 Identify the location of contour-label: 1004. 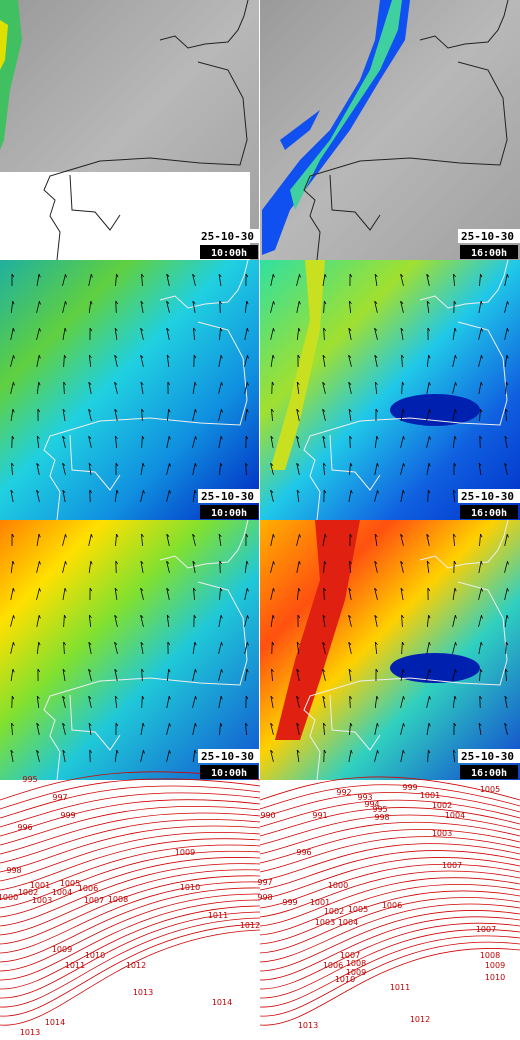
(62, 892).